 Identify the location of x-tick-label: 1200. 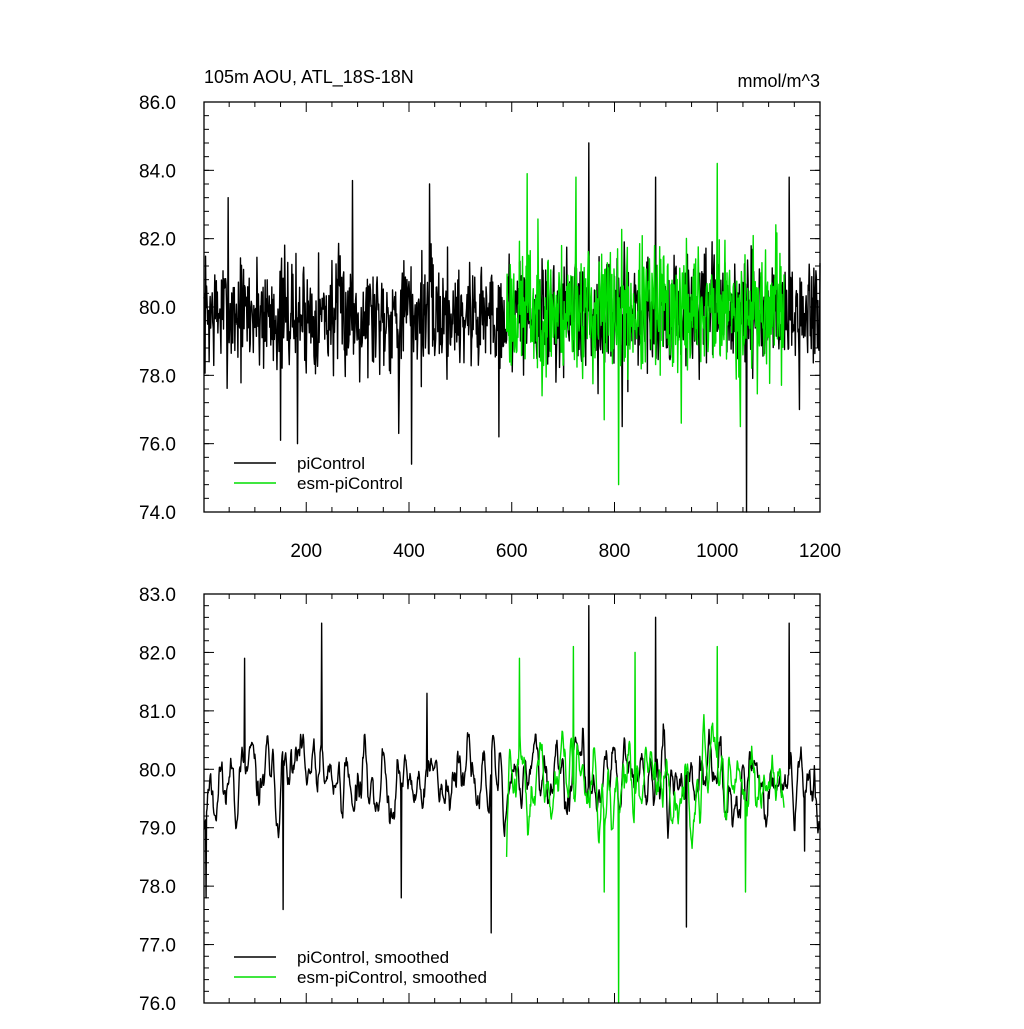
(820, 551).